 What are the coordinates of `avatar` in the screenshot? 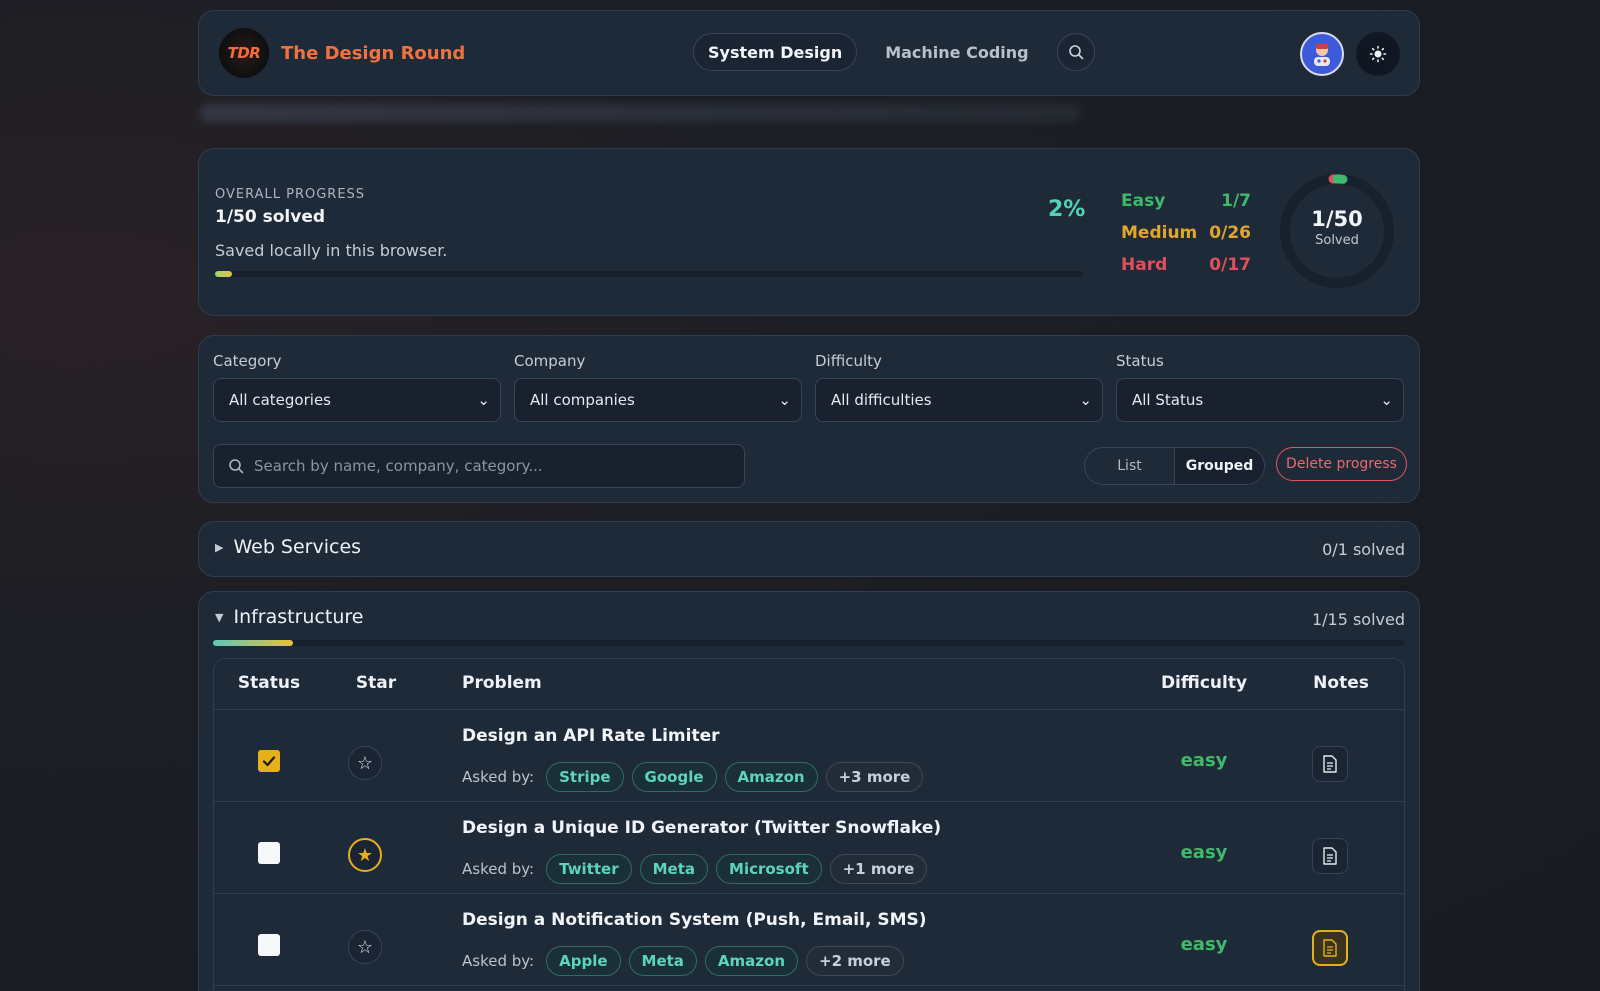 It's located at (1322, 54).